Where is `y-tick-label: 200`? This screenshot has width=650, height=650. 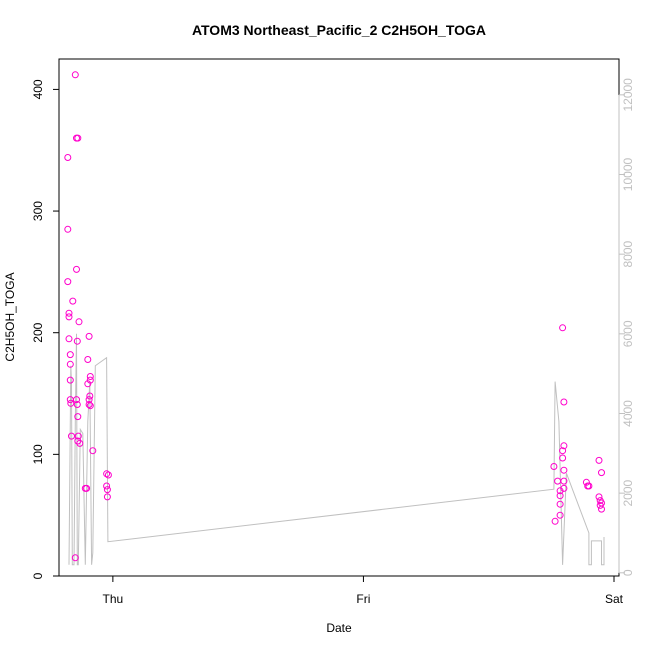 y-tick-label: 200 is located at coordinates (38, 332).